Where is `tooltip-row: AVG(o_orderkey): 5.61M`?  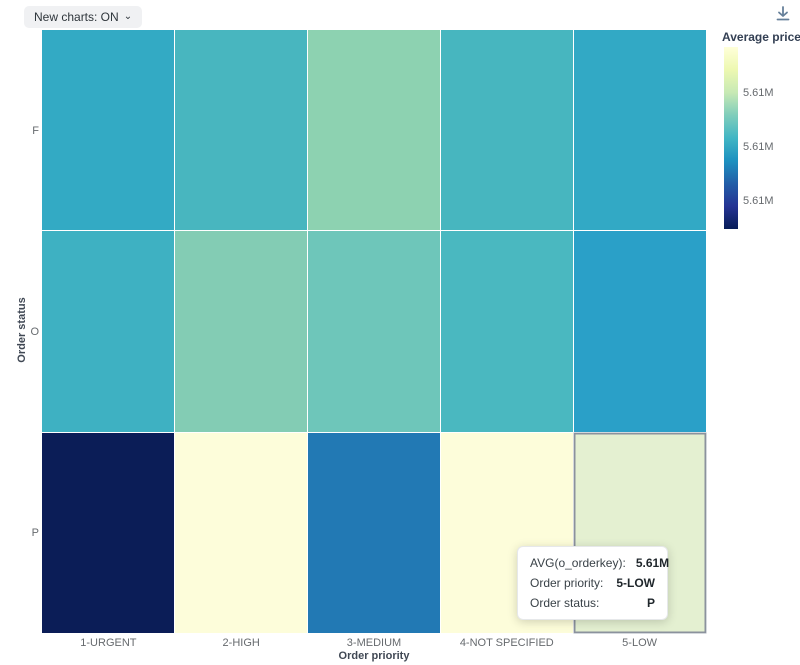
tooltip-row: AVG(o_orderkey): 5.61M is located at coordinates (599, 563).